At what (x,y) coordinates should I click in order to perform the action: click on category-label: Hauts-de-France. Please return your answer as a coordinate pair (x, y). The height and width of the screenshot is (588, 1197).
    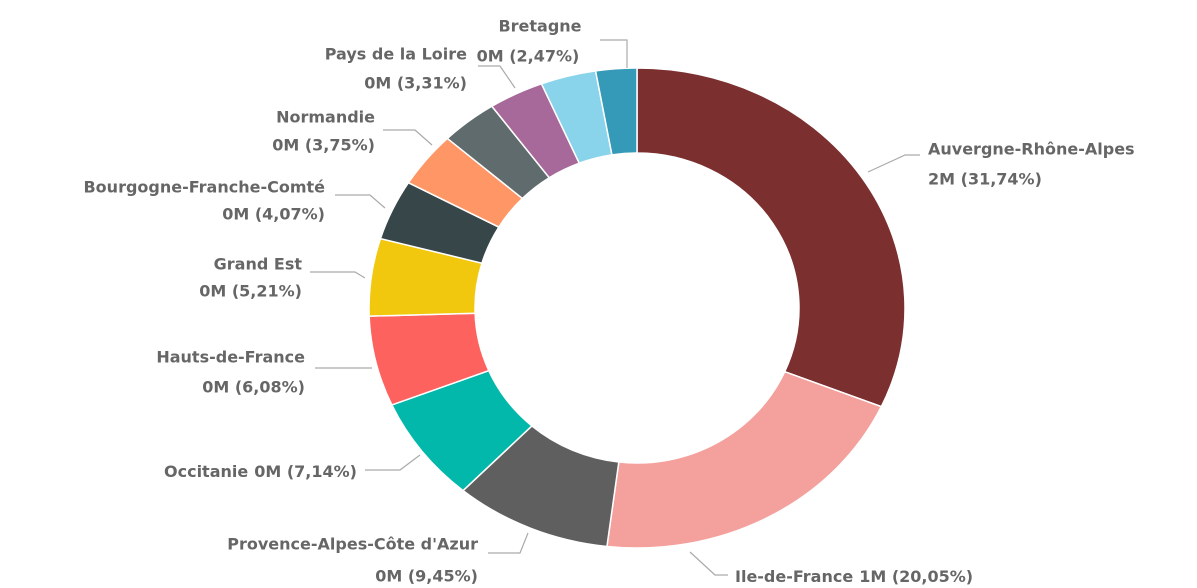
    Looking at the image, I should click on (230, 357).